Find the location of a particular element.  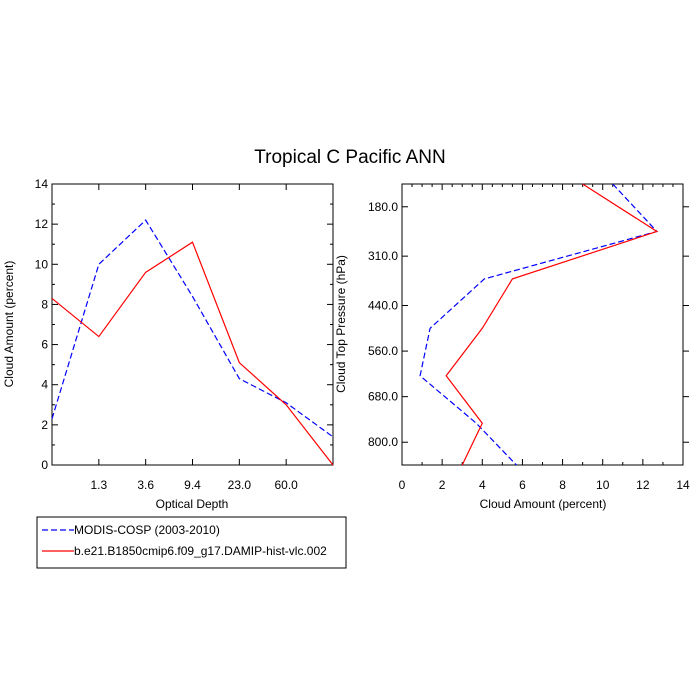

right-x-axis-label: Cloud Amount (percent) is located at coordinates (543, 504).